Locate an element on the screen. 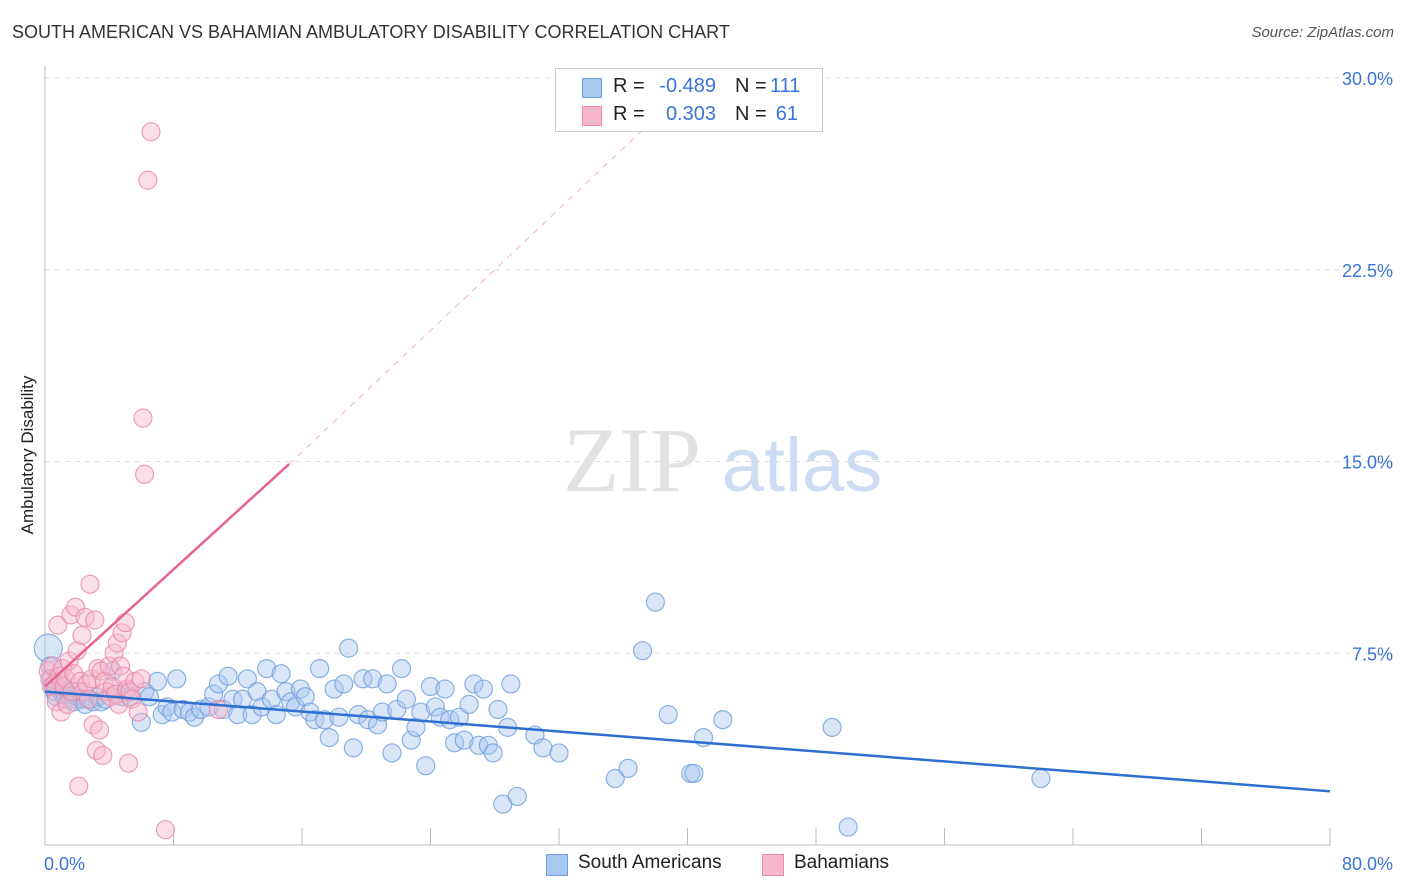 The height and width of the screenshot is (892, 1406). watermark-atlas: atlas is located at coordinates (802, 465).